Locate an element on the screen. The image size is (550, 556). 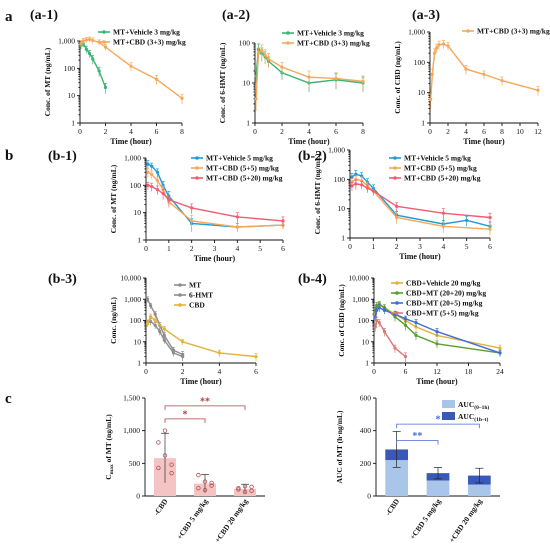
legend-entry: MT+Vehicle 3 mg/kg is located at coordinates (330, 33).